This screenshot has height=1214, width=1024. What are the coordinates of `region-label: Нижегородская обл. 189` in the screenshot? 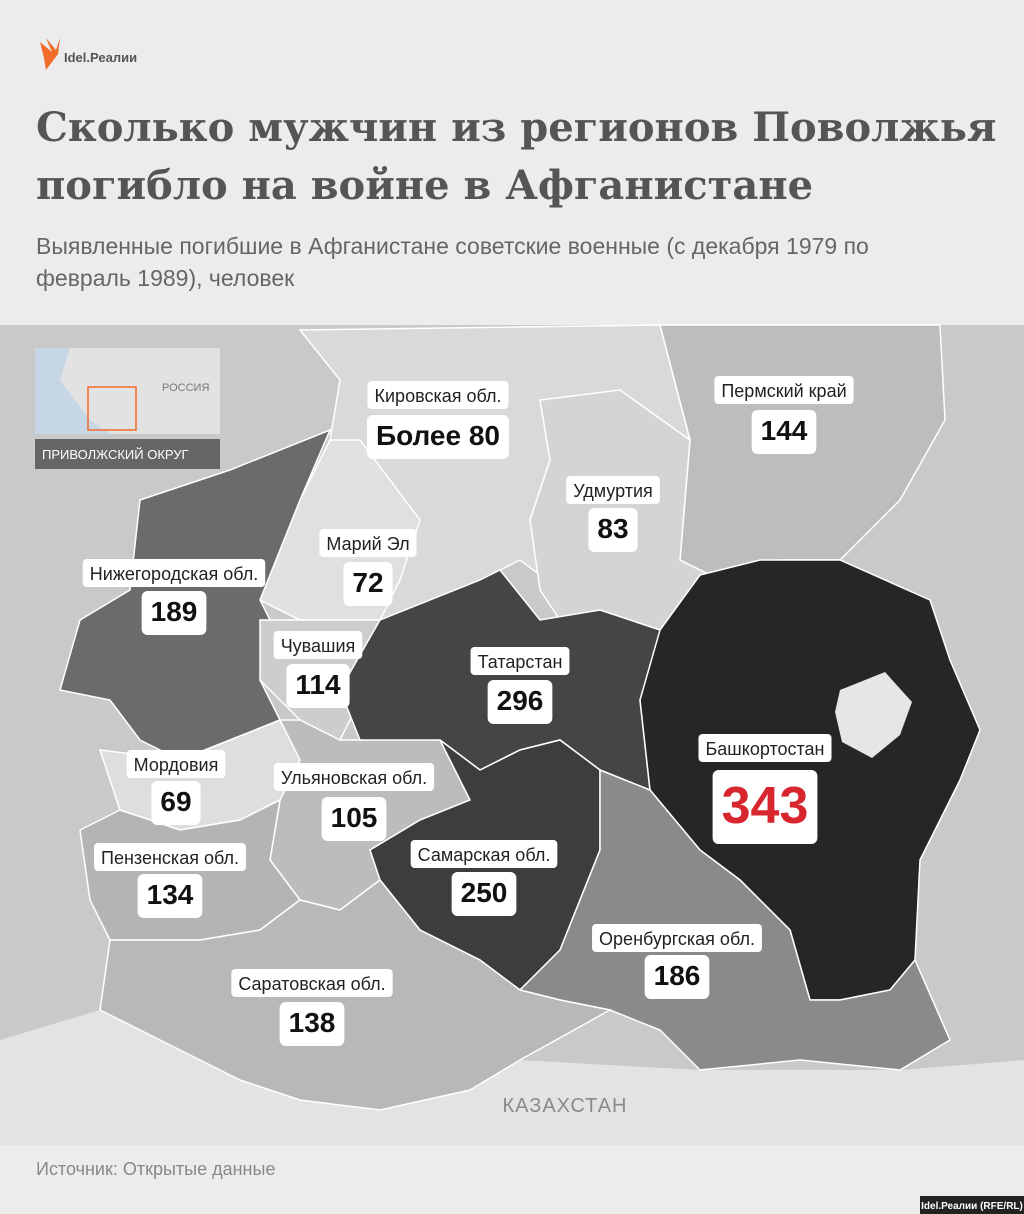 It's located at (174, 597).